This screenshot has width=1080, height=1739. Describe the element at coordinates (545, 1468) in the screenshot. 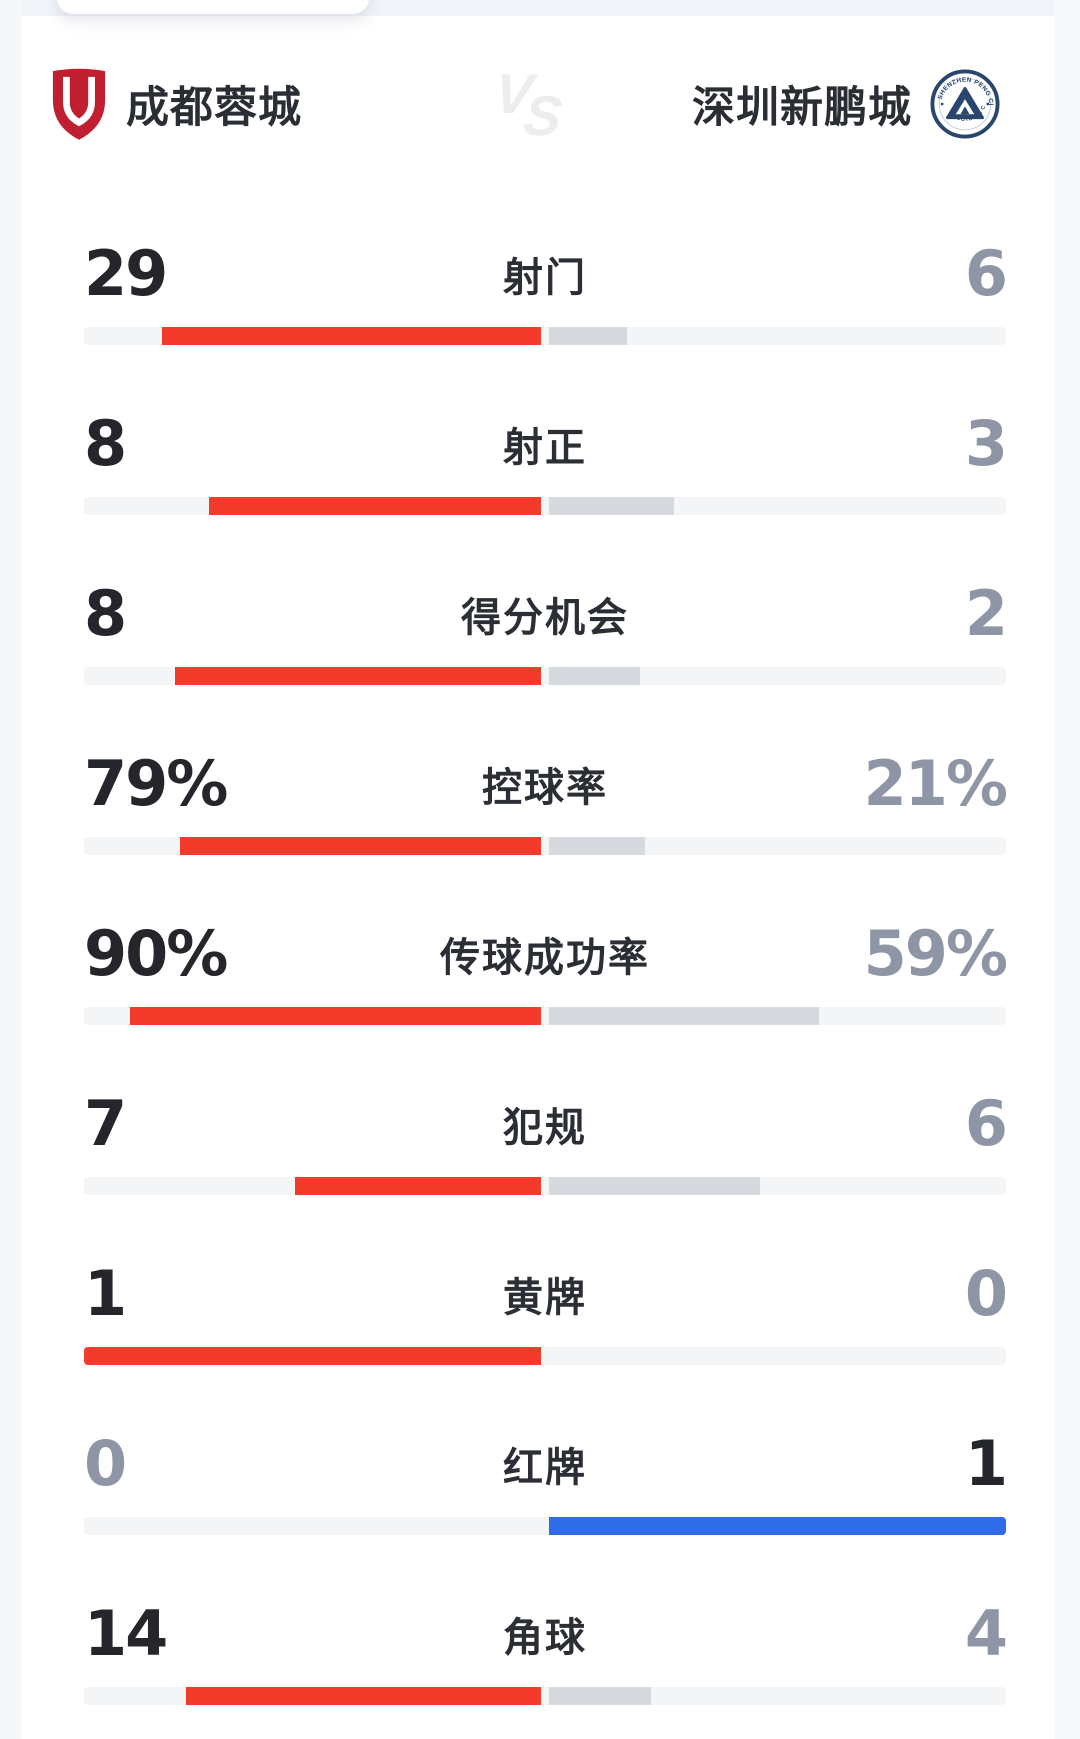

I see `stat-label: 红牌` at that location.